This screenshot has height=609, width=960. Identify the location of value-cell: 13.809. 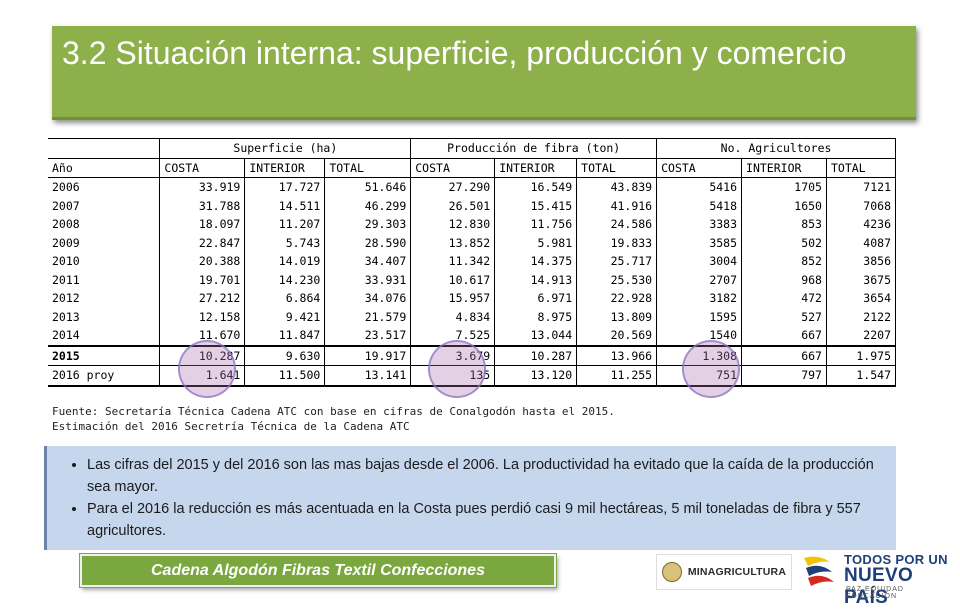
(617, 316).